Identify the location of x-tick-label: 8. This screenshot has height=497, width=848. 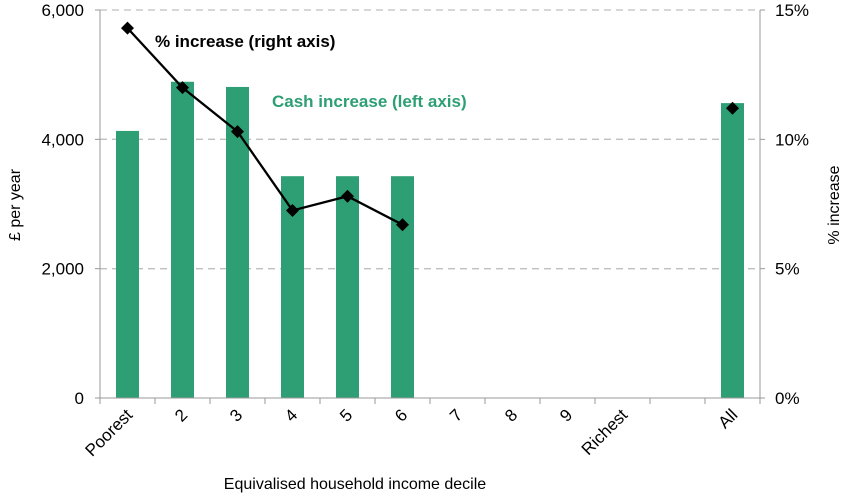
(511, 415).